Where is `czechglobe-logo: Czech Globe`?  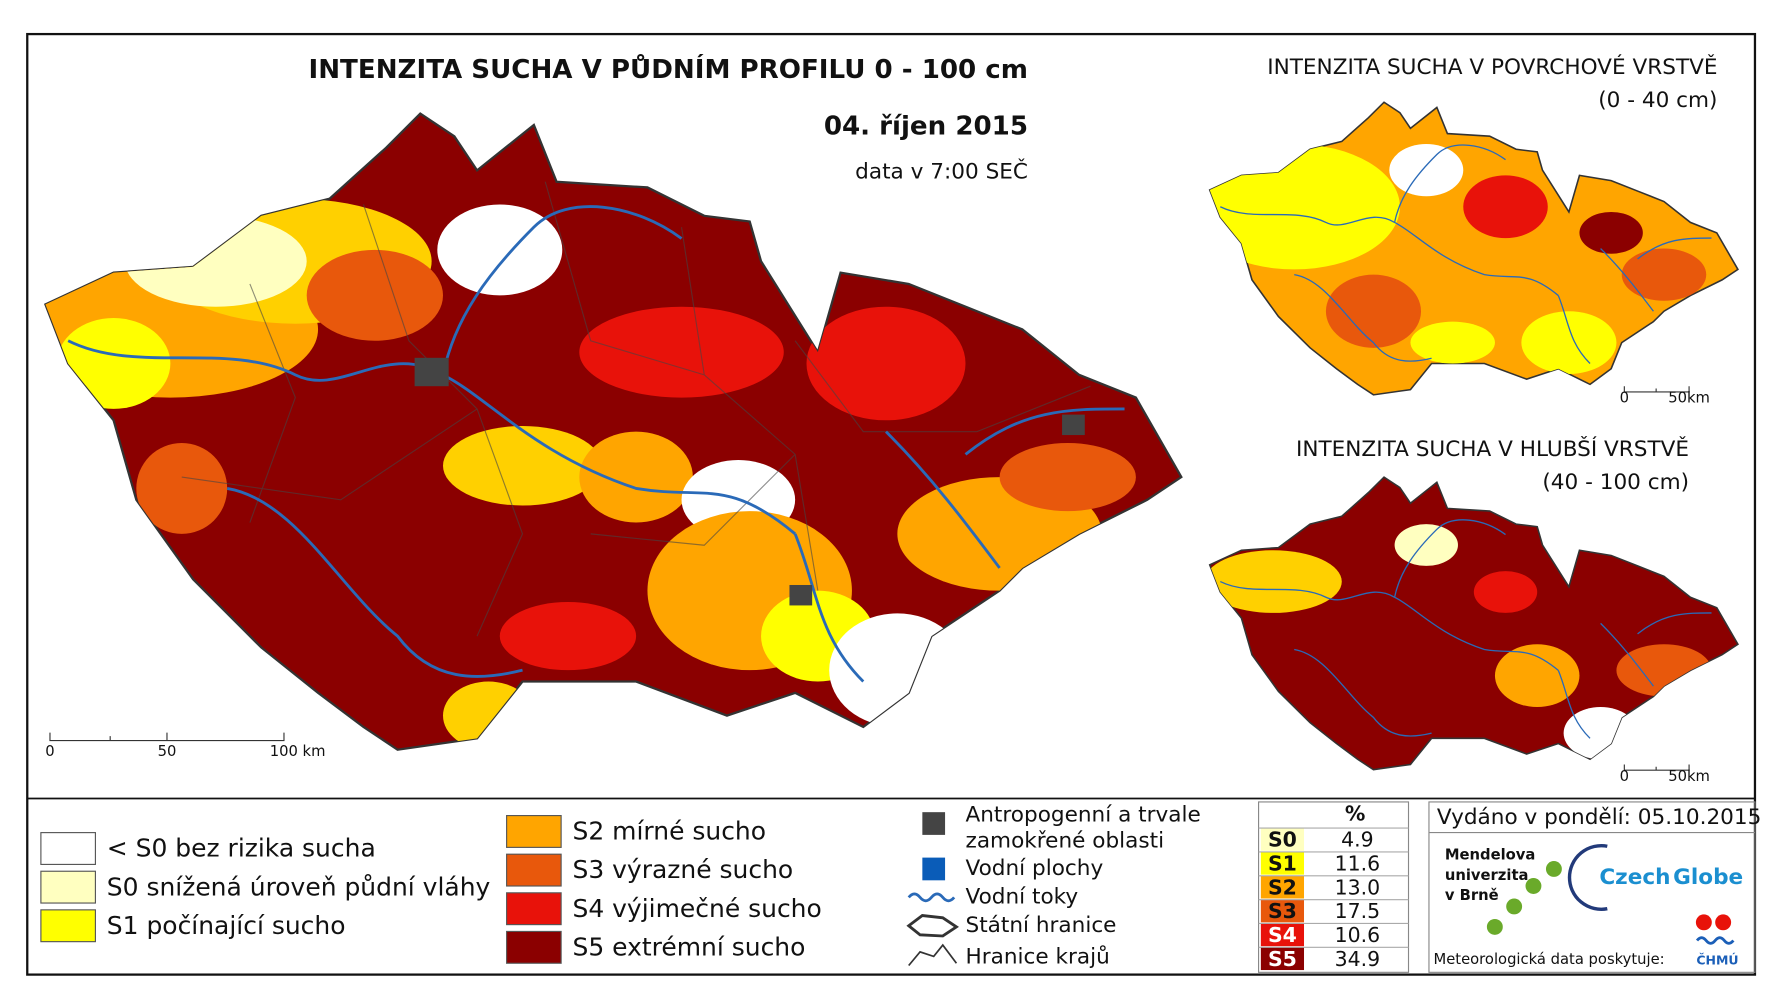 czechglobe-logo: Czech Globe is located at coordinates (1655, 877).